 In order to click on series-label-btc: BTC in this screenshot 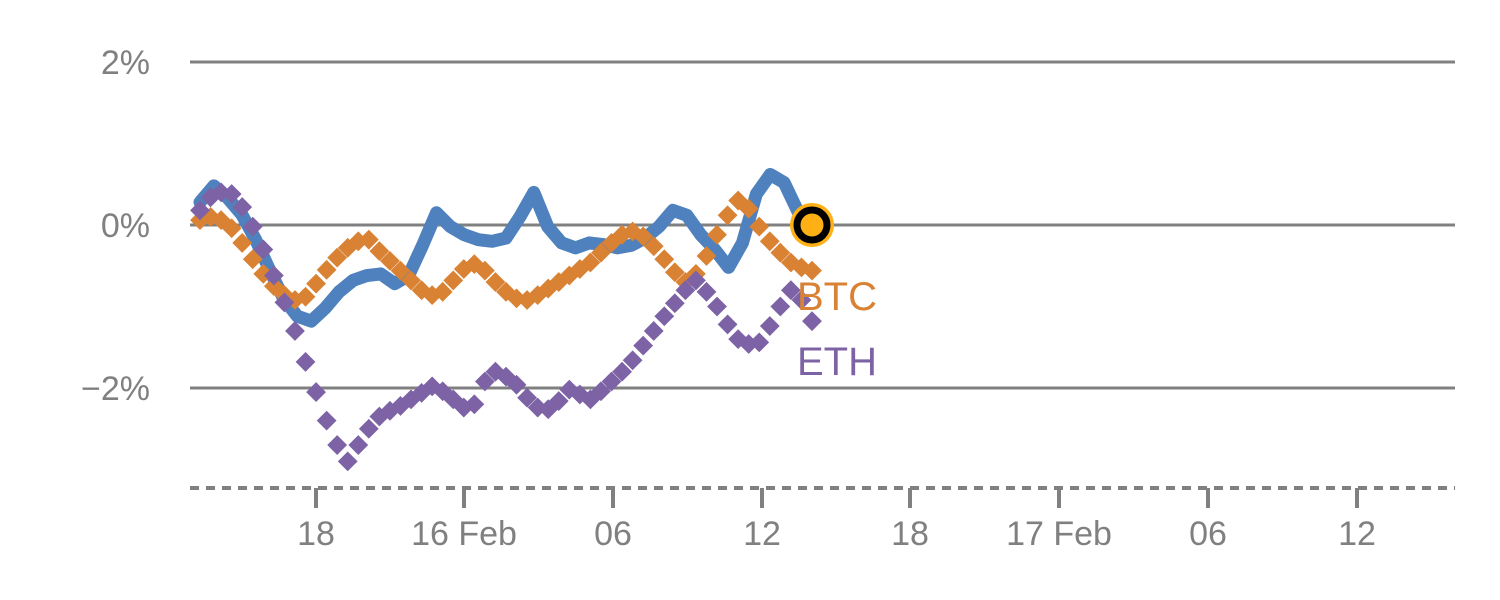, I will do `click(837, 297)`.